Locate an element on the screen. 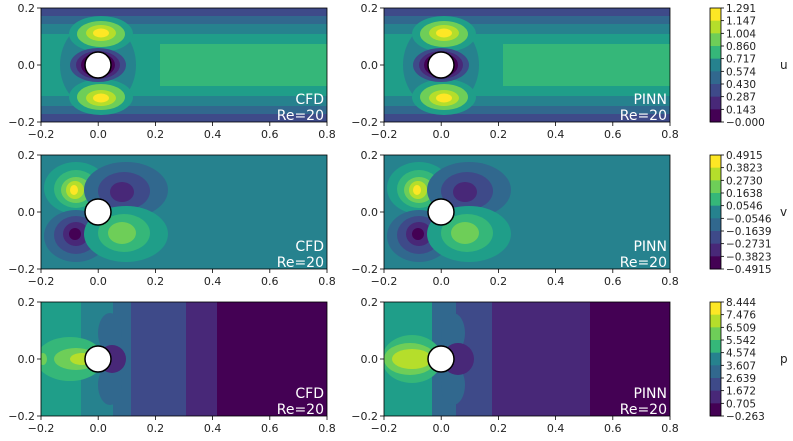  colorbar-frame is located at coordinates (715, 359).